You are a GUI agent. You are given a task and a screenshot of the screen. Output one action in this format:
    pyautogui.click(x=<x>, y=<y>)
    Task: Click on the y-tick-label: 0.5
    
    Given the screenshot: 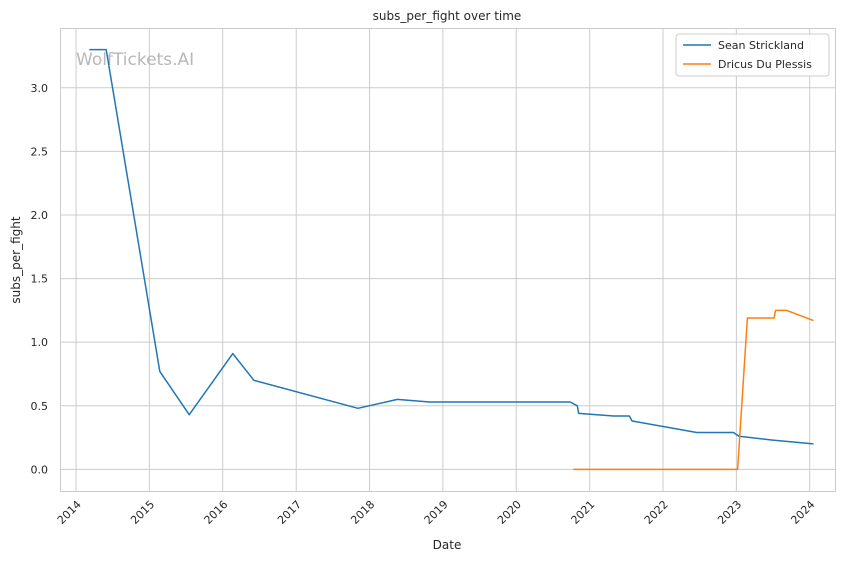 What is the action you would take?
    pyautogui.click(x=40, y=406)
    